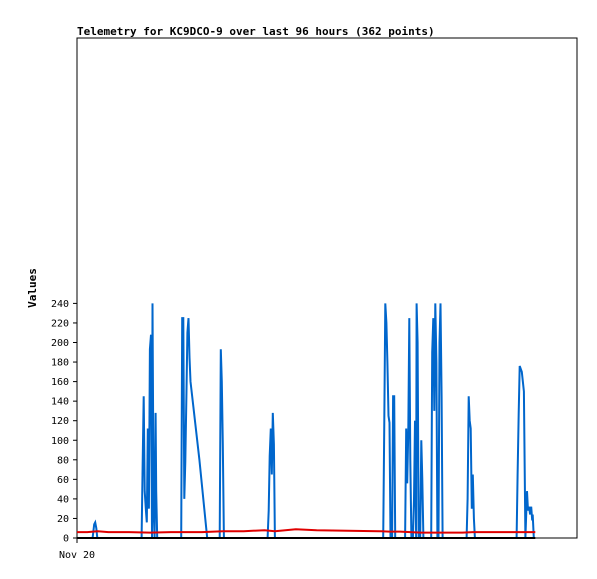 The height and width of the screenshot is (579, 597). I want to click on y-tick-label: 40, so click(63, 499).